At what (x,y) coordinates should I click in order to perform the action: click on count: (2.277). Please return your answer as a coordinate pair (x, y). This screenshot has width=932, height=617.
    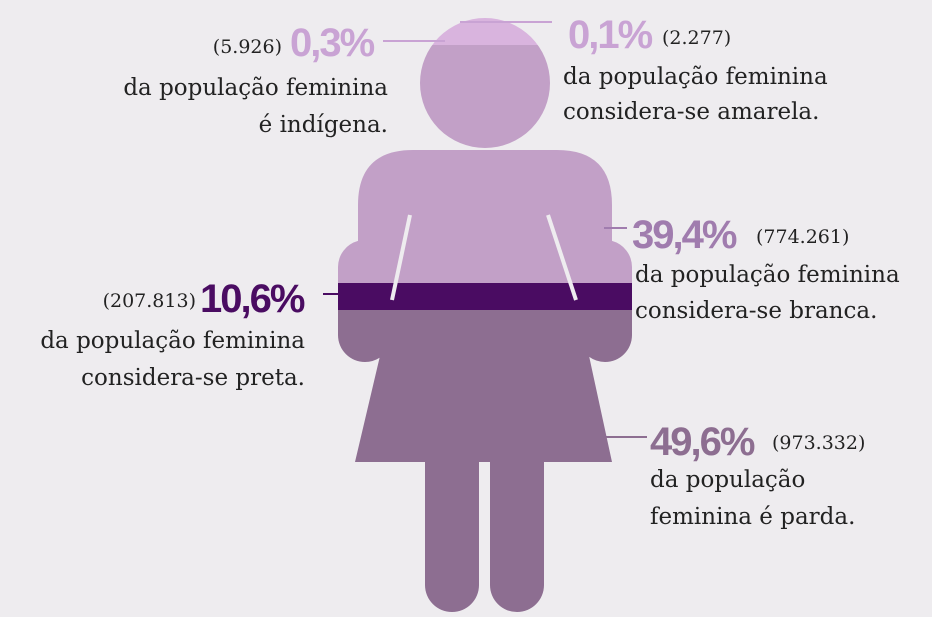
    Looking at the image, I should click on (696, 38).